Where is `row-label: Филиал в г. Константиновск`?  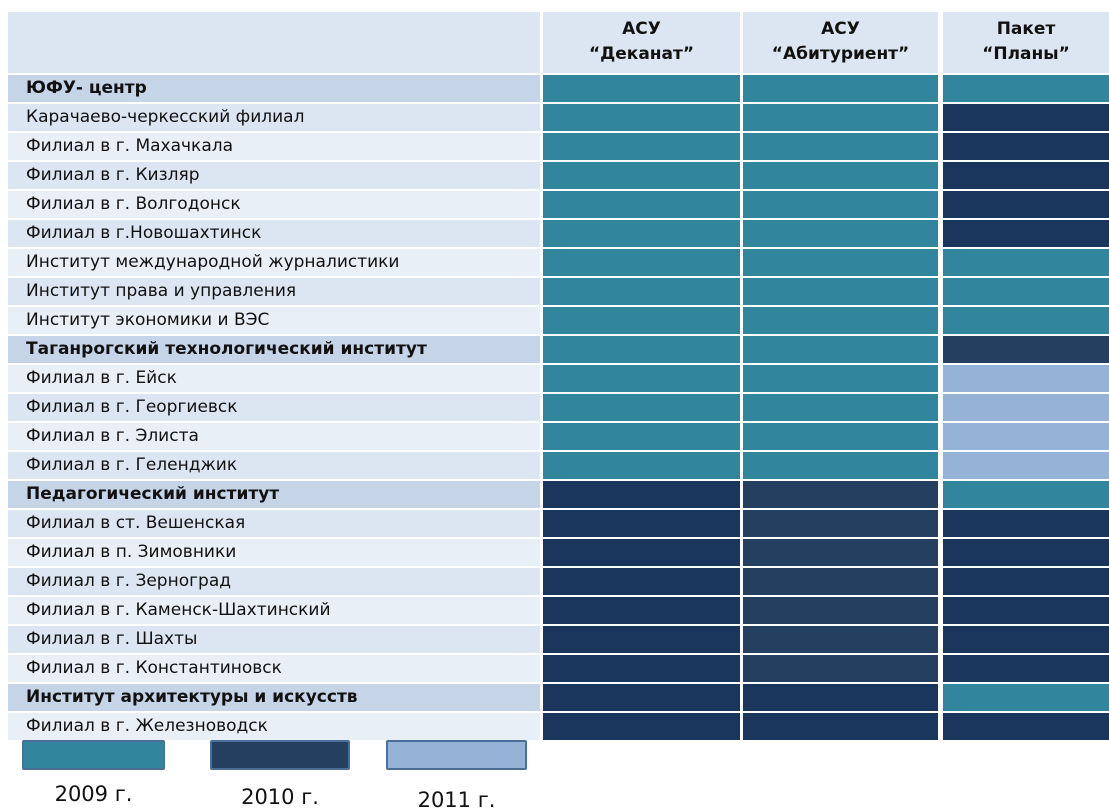 row-label: Филиал в г. Константиновск is located at coordinates (274, 668).